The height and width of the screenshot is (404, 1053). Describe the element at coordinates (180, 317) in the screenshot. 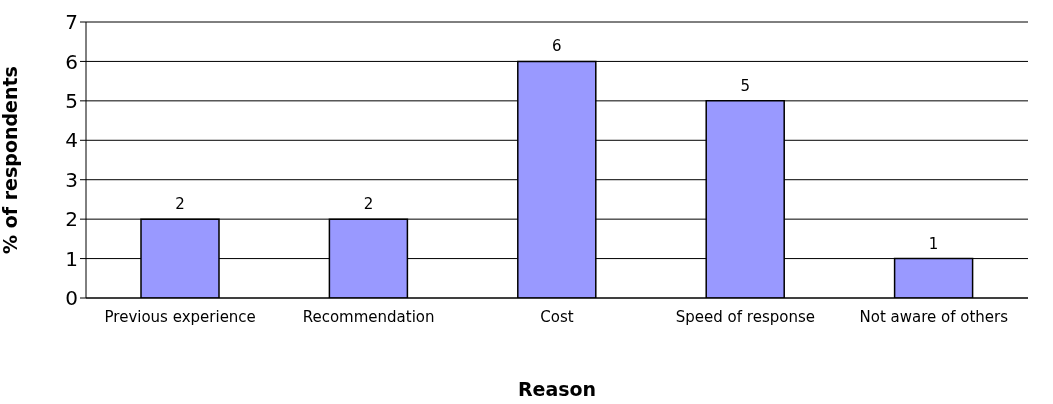

I see `x-tick-label: Previous experience` at that location.